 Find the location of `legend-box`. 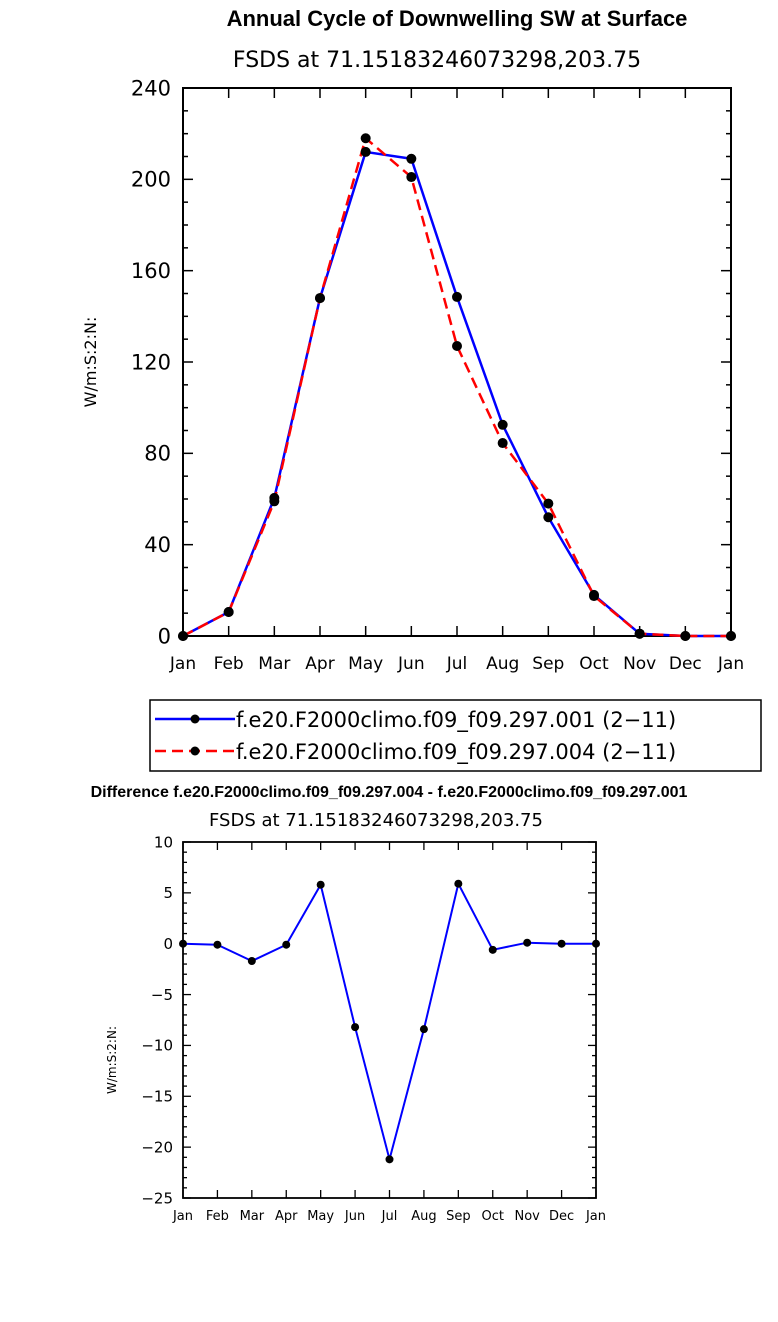

legend-box is located at coordinates (455, 735).